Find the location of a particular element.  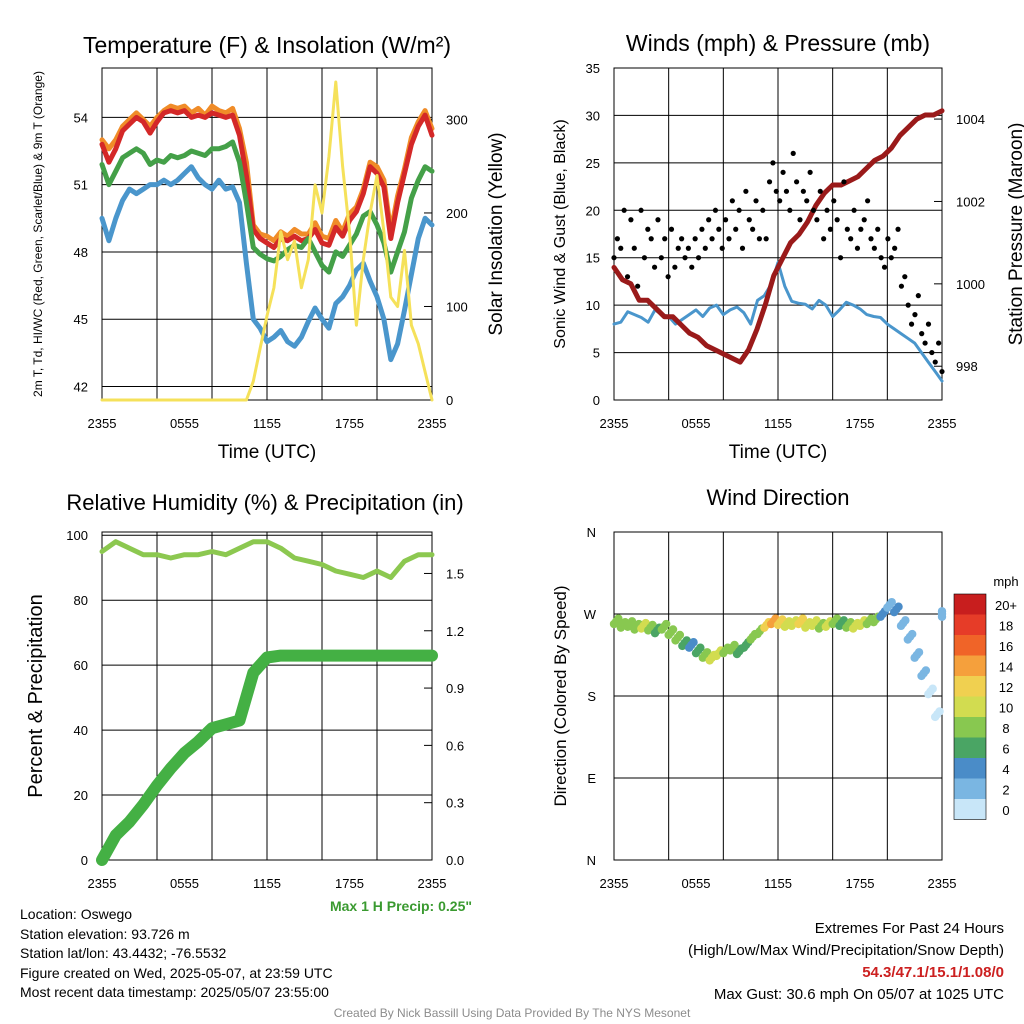

y-tick-label: 60 is located at coordinates (81, 665).